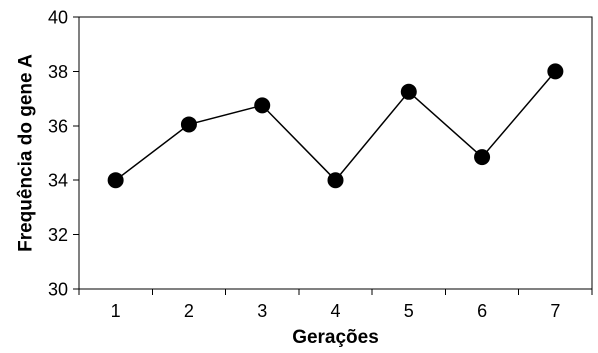 This screenshot has width=598, height=353. What do you see at coordinates (58, 18) in the screenshot?
I see `y-tick-label: 40` at bounding box center [58, 18].